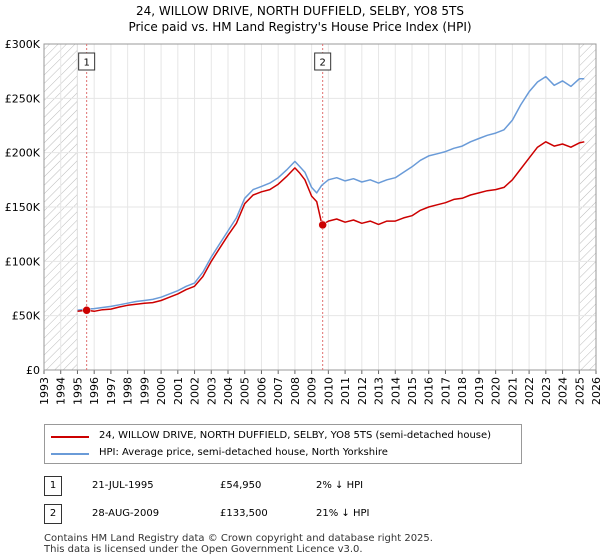 The image size is (600, 560). I want to click on x-tick-label: 2022, so click(529, 391).